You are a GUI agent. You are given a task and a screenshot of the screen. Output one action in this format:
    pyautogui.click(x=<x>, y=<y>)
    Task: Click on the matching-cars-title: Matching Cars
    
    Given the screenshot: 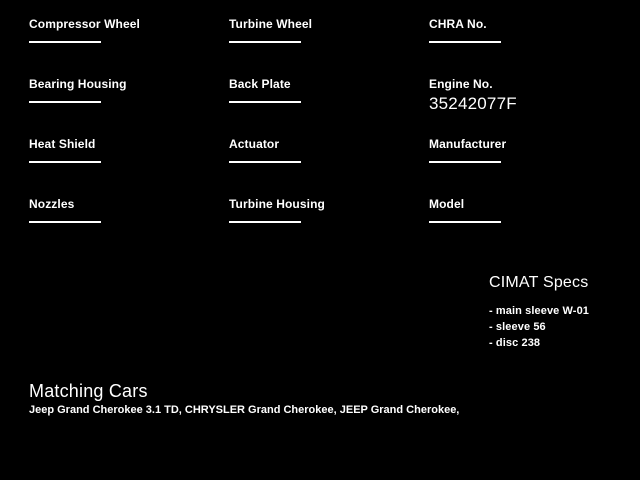 What is the action you would take?
    pyautogui.click(x=88, y=391)
    